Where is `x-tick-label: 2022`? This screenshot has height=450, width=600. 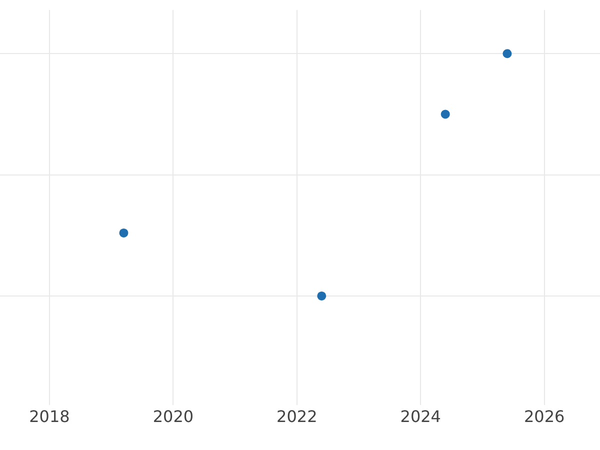
x-tick-label: 2022 is located at coordinates (297, 416).